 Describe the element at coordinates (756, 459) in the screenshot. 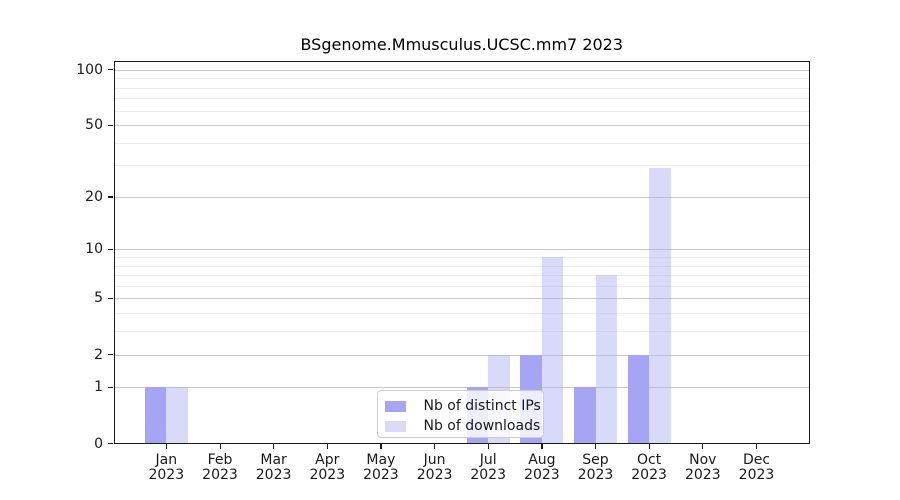

I see `x-tick-month-dec: Dec` at that location.